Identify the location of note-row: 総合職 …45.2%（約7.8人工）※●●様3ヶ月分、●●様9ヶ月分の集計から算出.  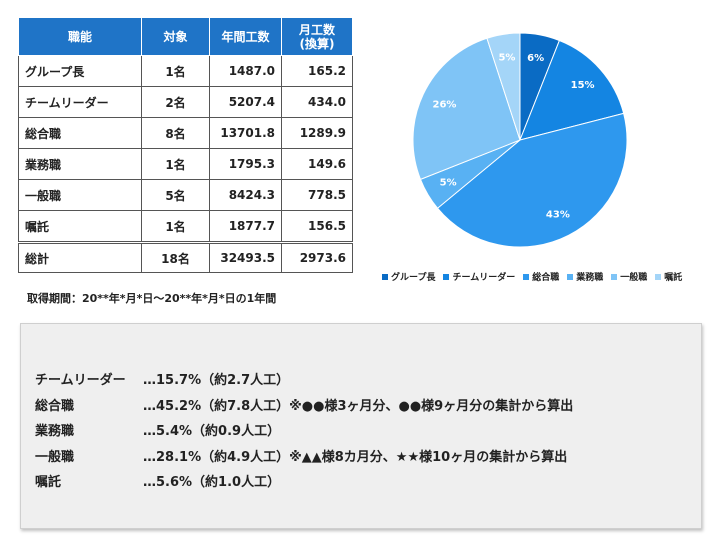
(304, 404).